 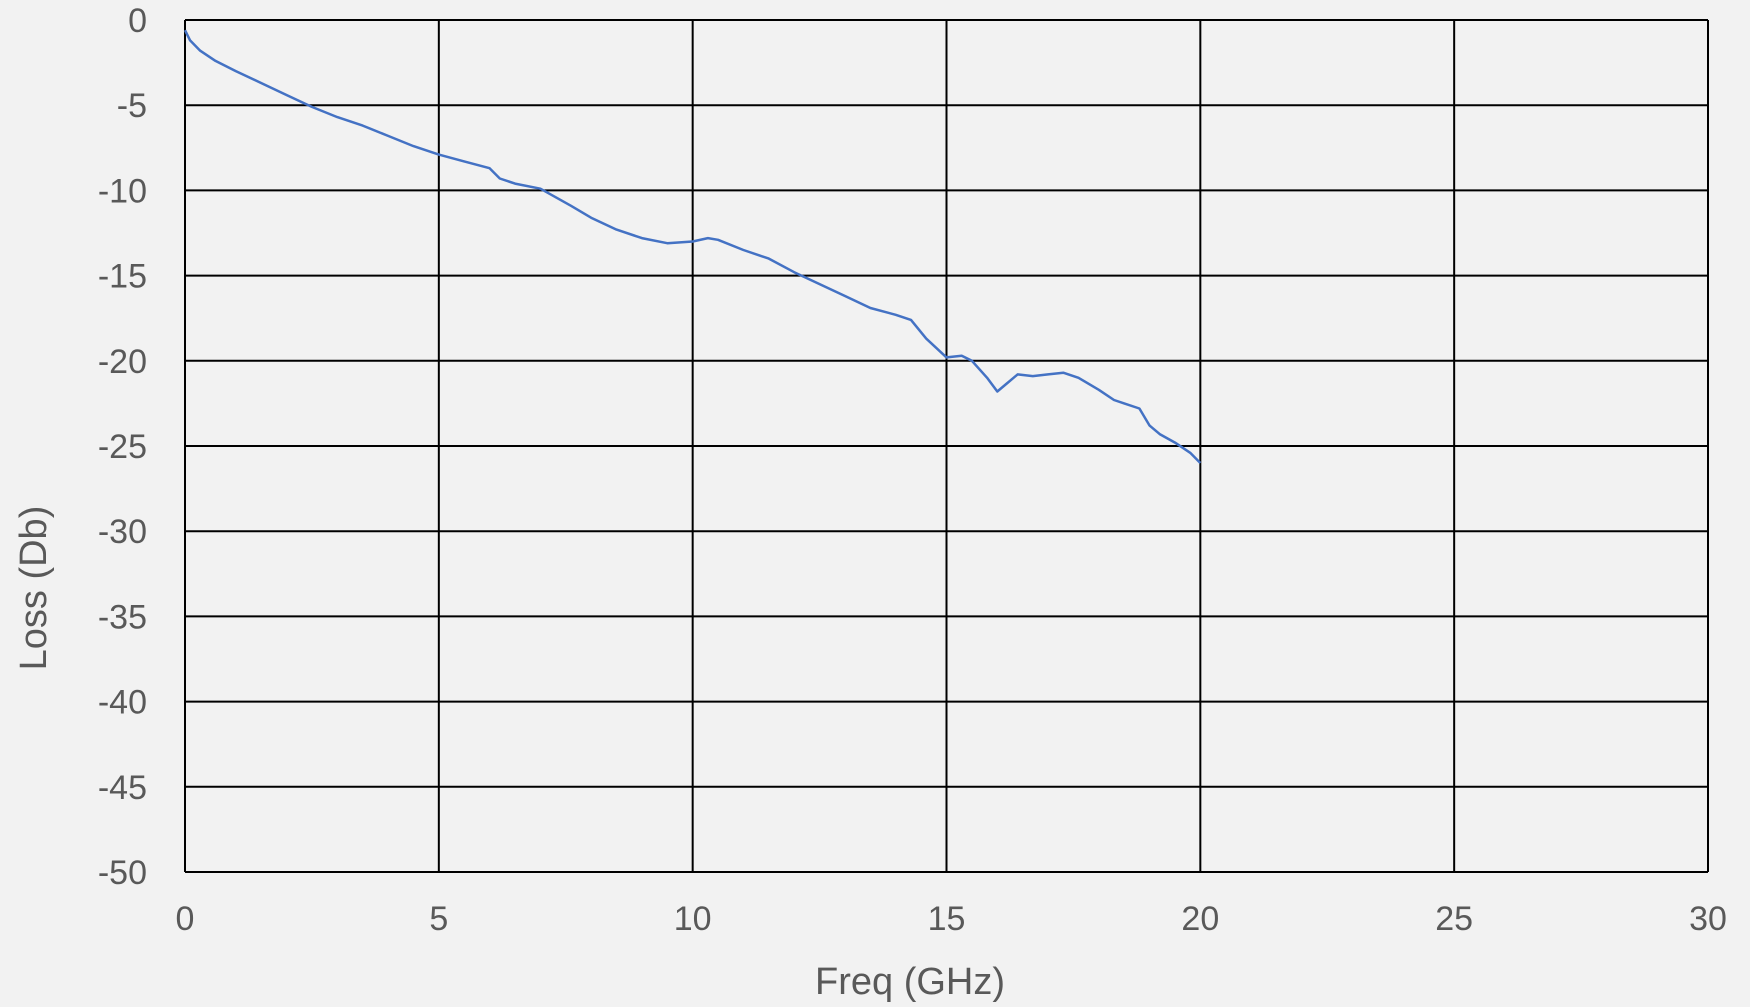 I want to click on x-tick-label: 30, so click(x=1708, y=919).